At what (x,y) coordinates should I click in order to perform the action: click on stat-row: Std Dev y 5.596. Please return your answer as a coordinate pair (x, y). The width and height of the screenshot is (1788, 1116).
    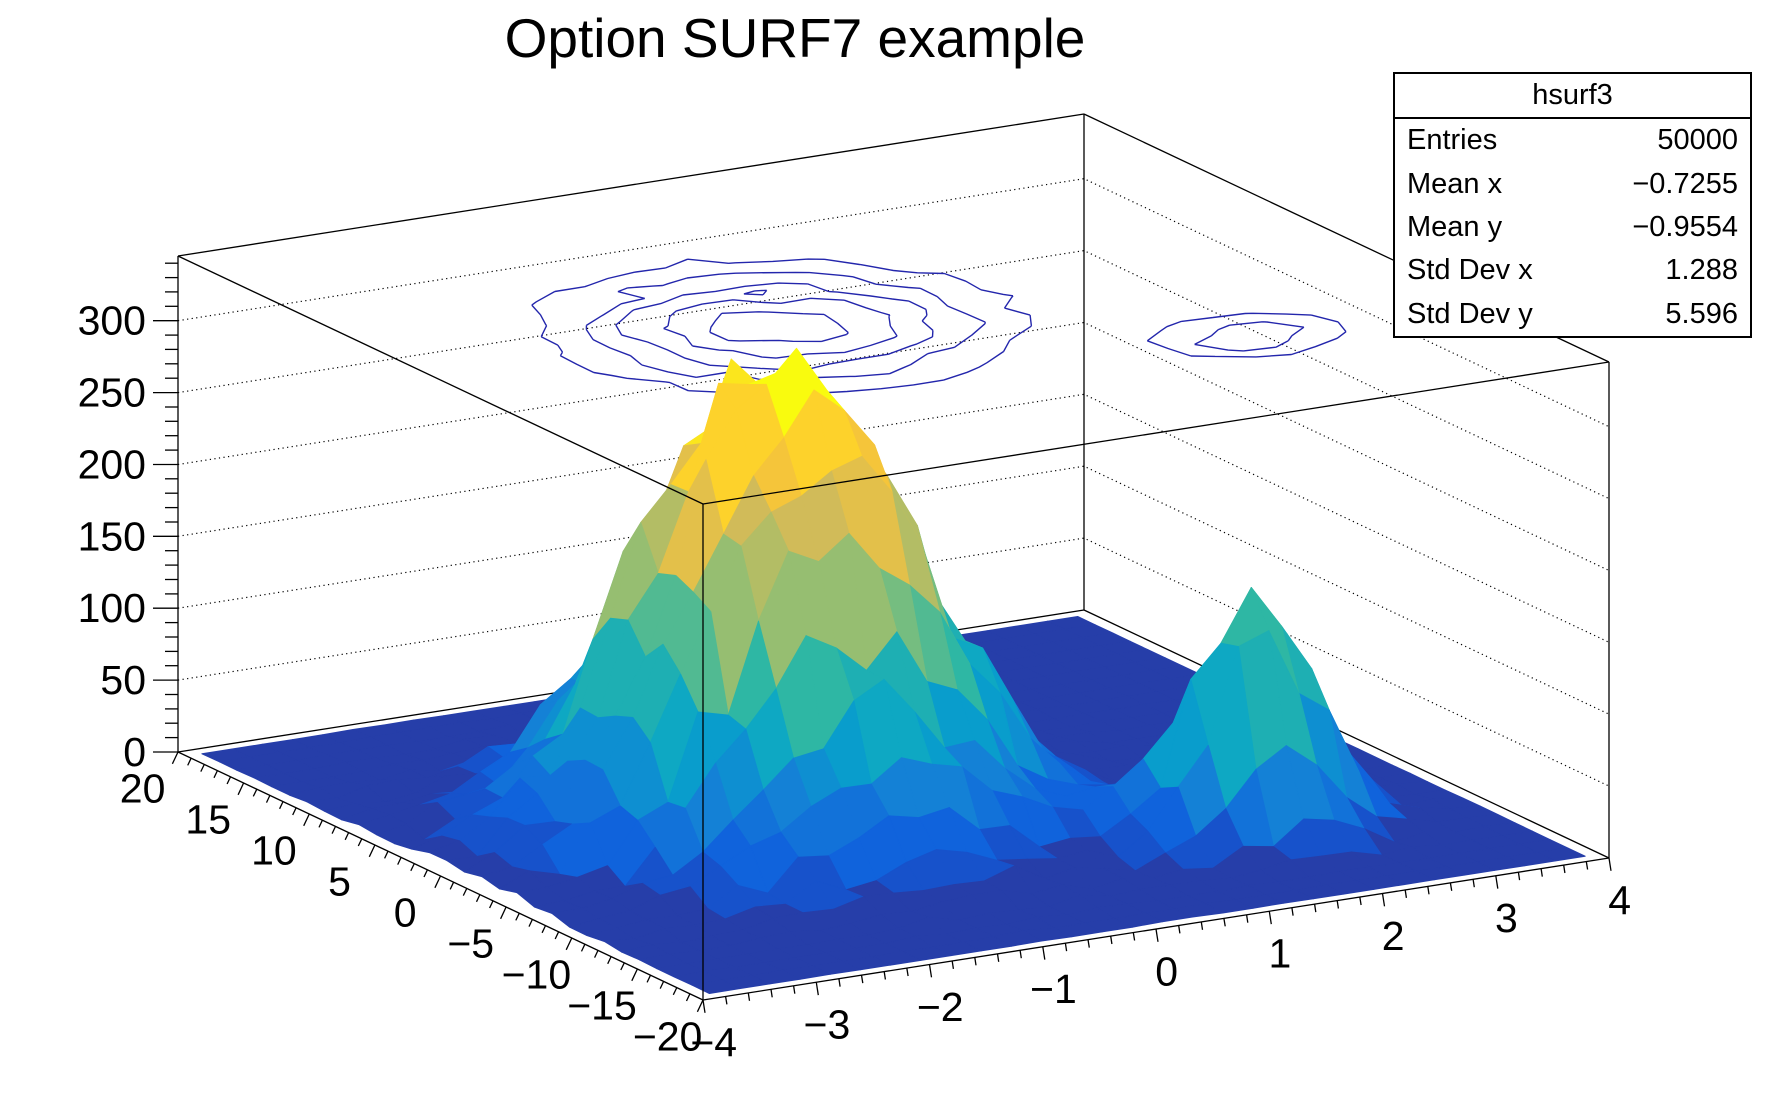
    Looking at the image, I should click on (1572, 313).